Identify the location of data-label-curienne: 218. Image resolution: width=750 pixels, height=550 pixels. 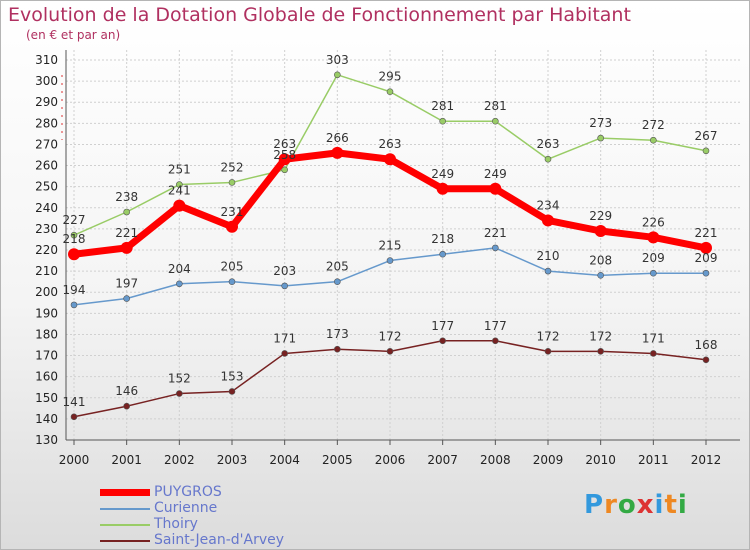
(442, 239).